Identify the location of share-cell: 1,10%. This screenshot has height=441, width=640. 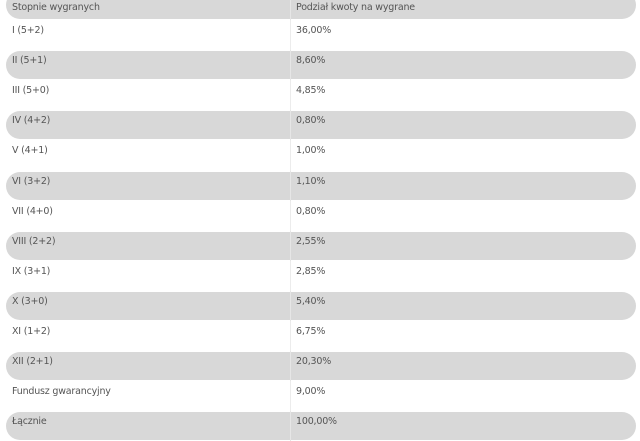
(311, 181).